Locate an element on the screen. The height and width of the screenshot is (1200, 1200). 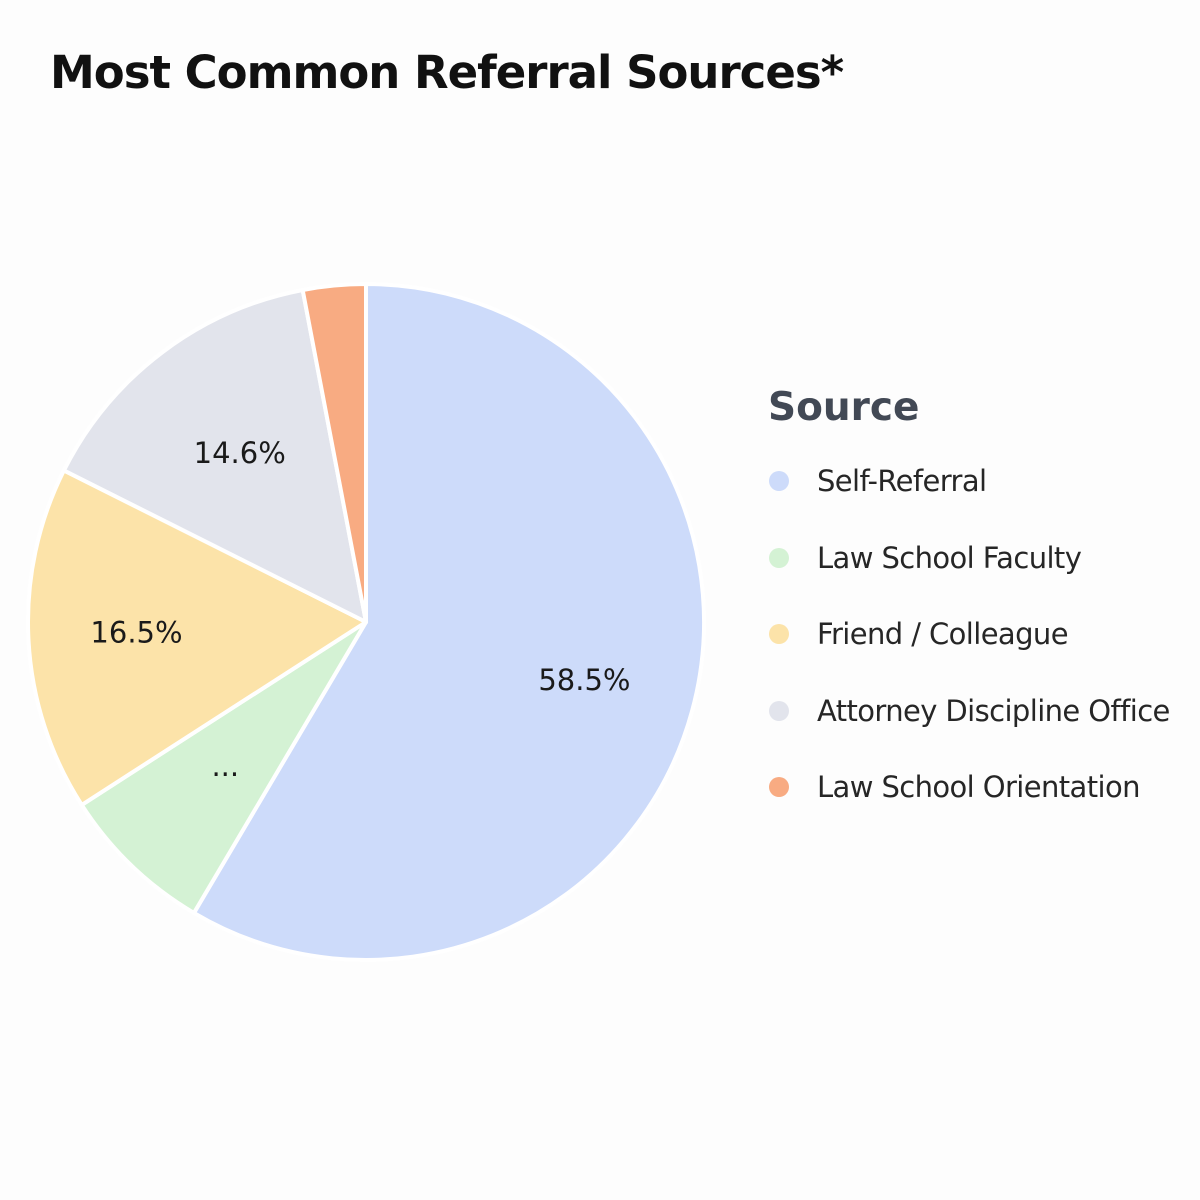
legend-label: Self-Referral is located at coordinates (902, 481).